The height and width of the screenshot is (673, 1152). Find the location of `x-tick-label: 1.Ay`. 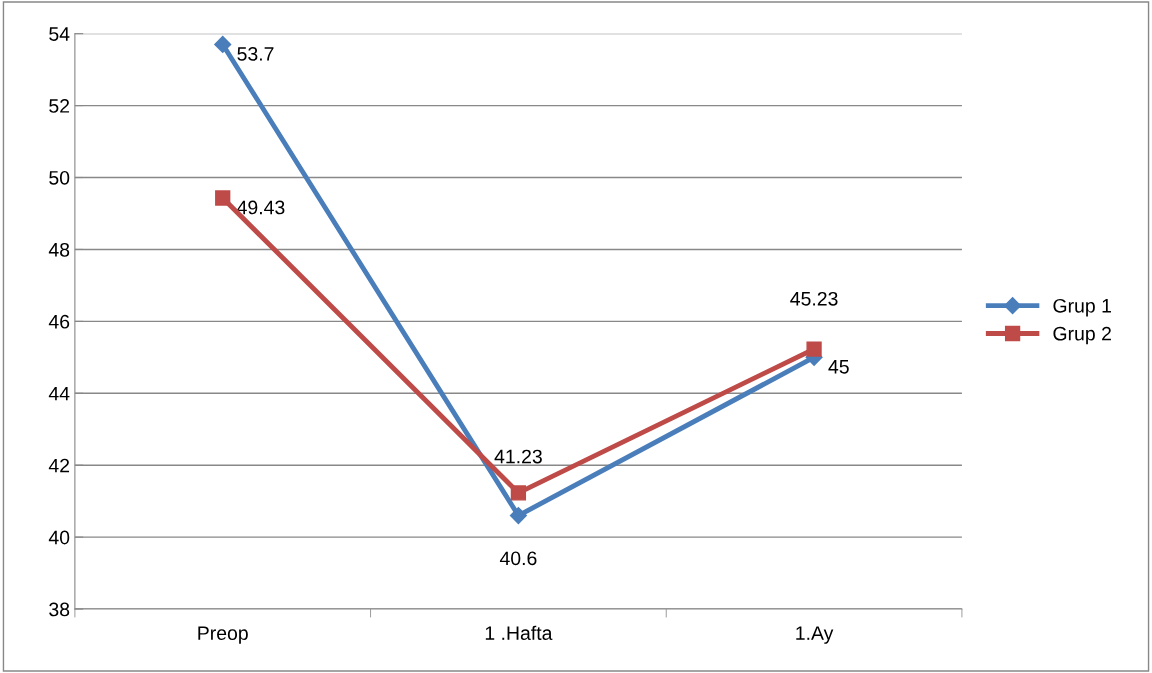

x-tick-label: 1.Ay is located at coordinates (815, 635).